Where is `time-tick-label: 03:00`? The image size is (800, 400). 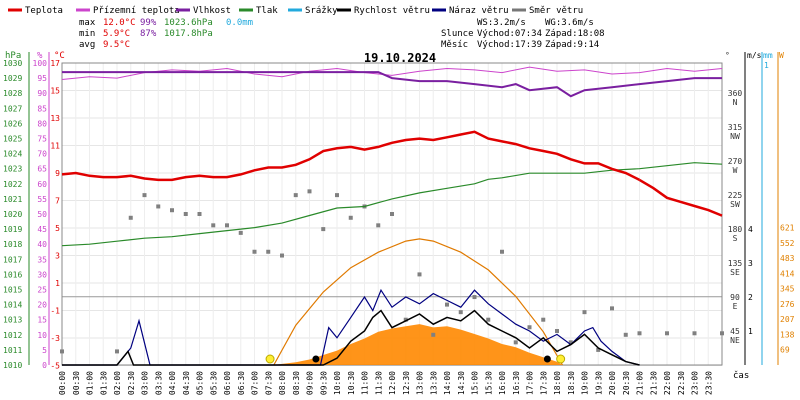 time-tick-label: 03:00 is located at coordinates (145, 383).